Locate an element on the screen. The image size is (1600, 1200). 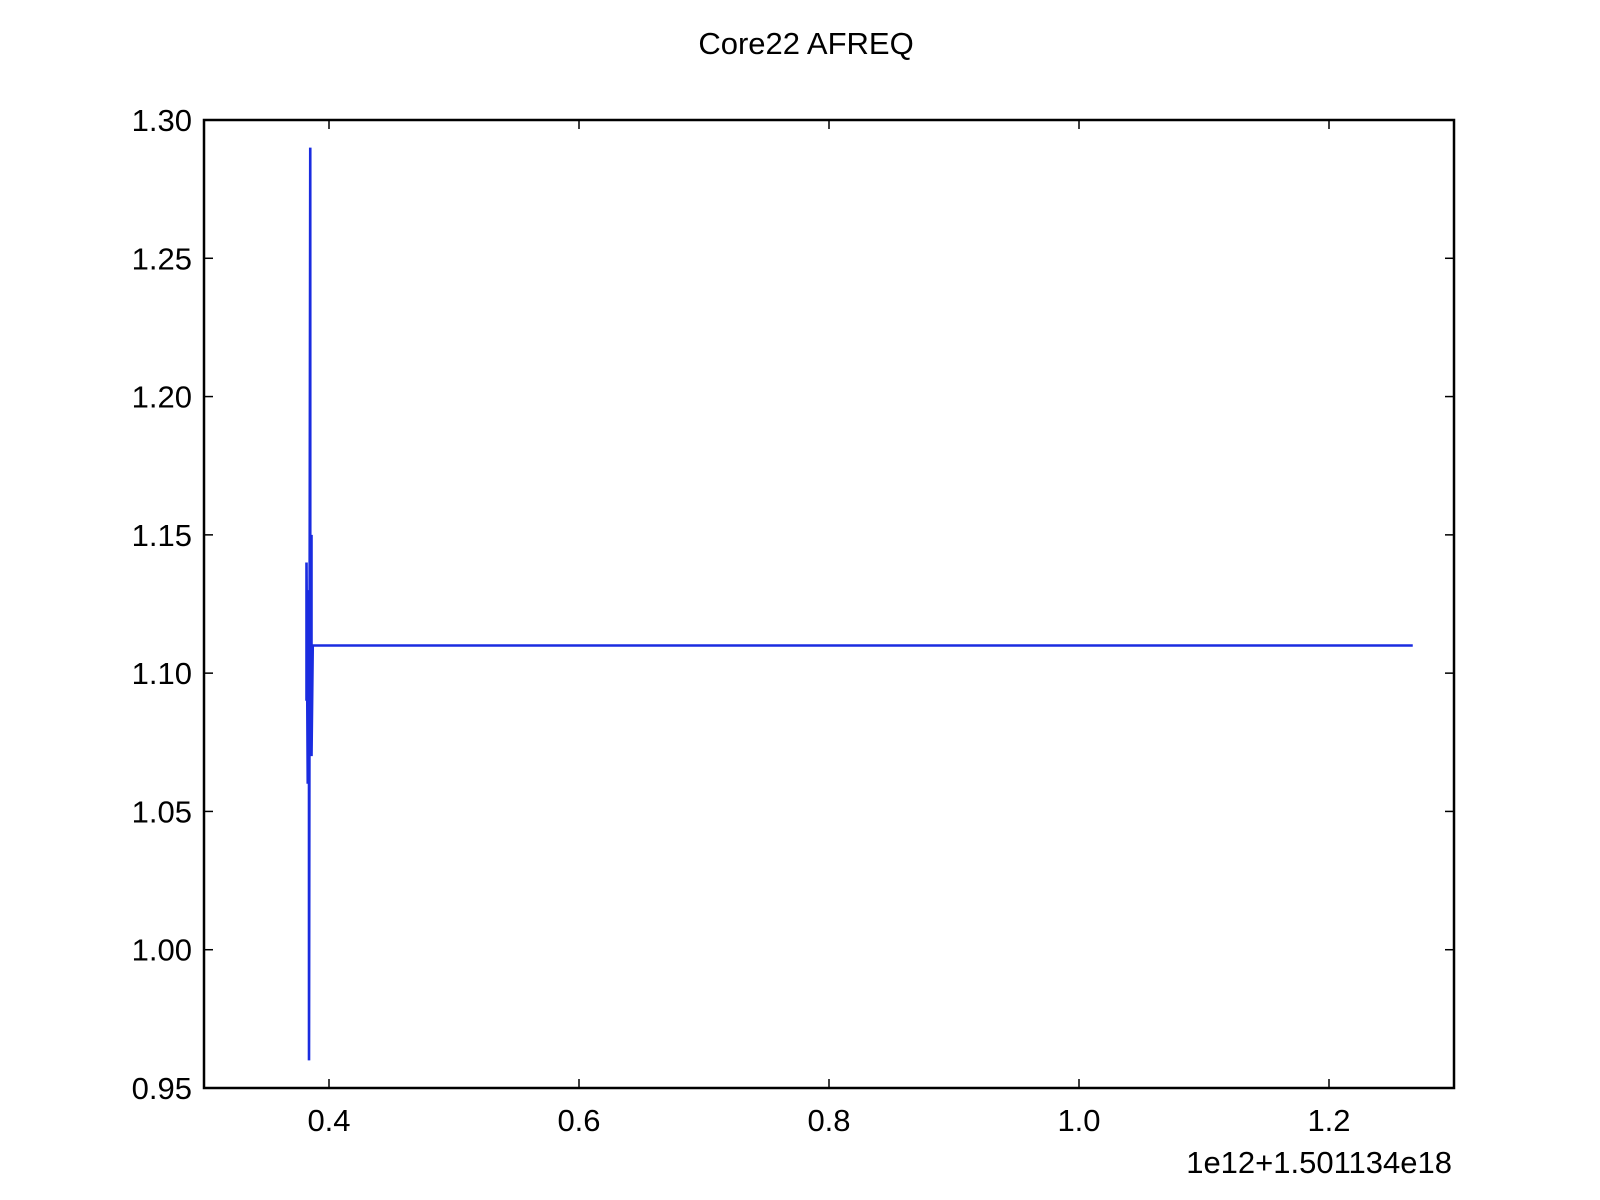
y-tick-label: 1.15 is located at coordinates (162, 535).